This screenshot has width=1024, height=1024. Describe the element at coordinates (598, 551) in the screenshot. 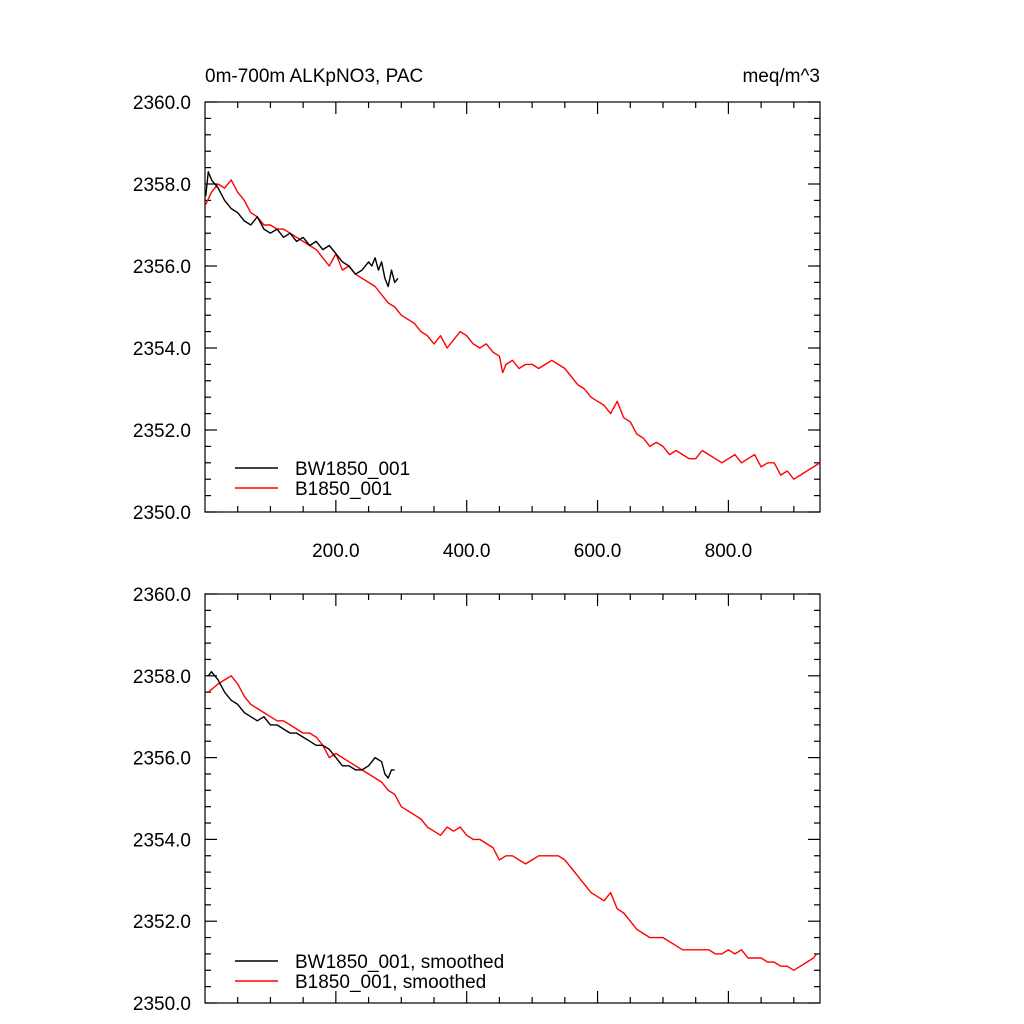

I see `x-tick-label: 600.0` at that location.